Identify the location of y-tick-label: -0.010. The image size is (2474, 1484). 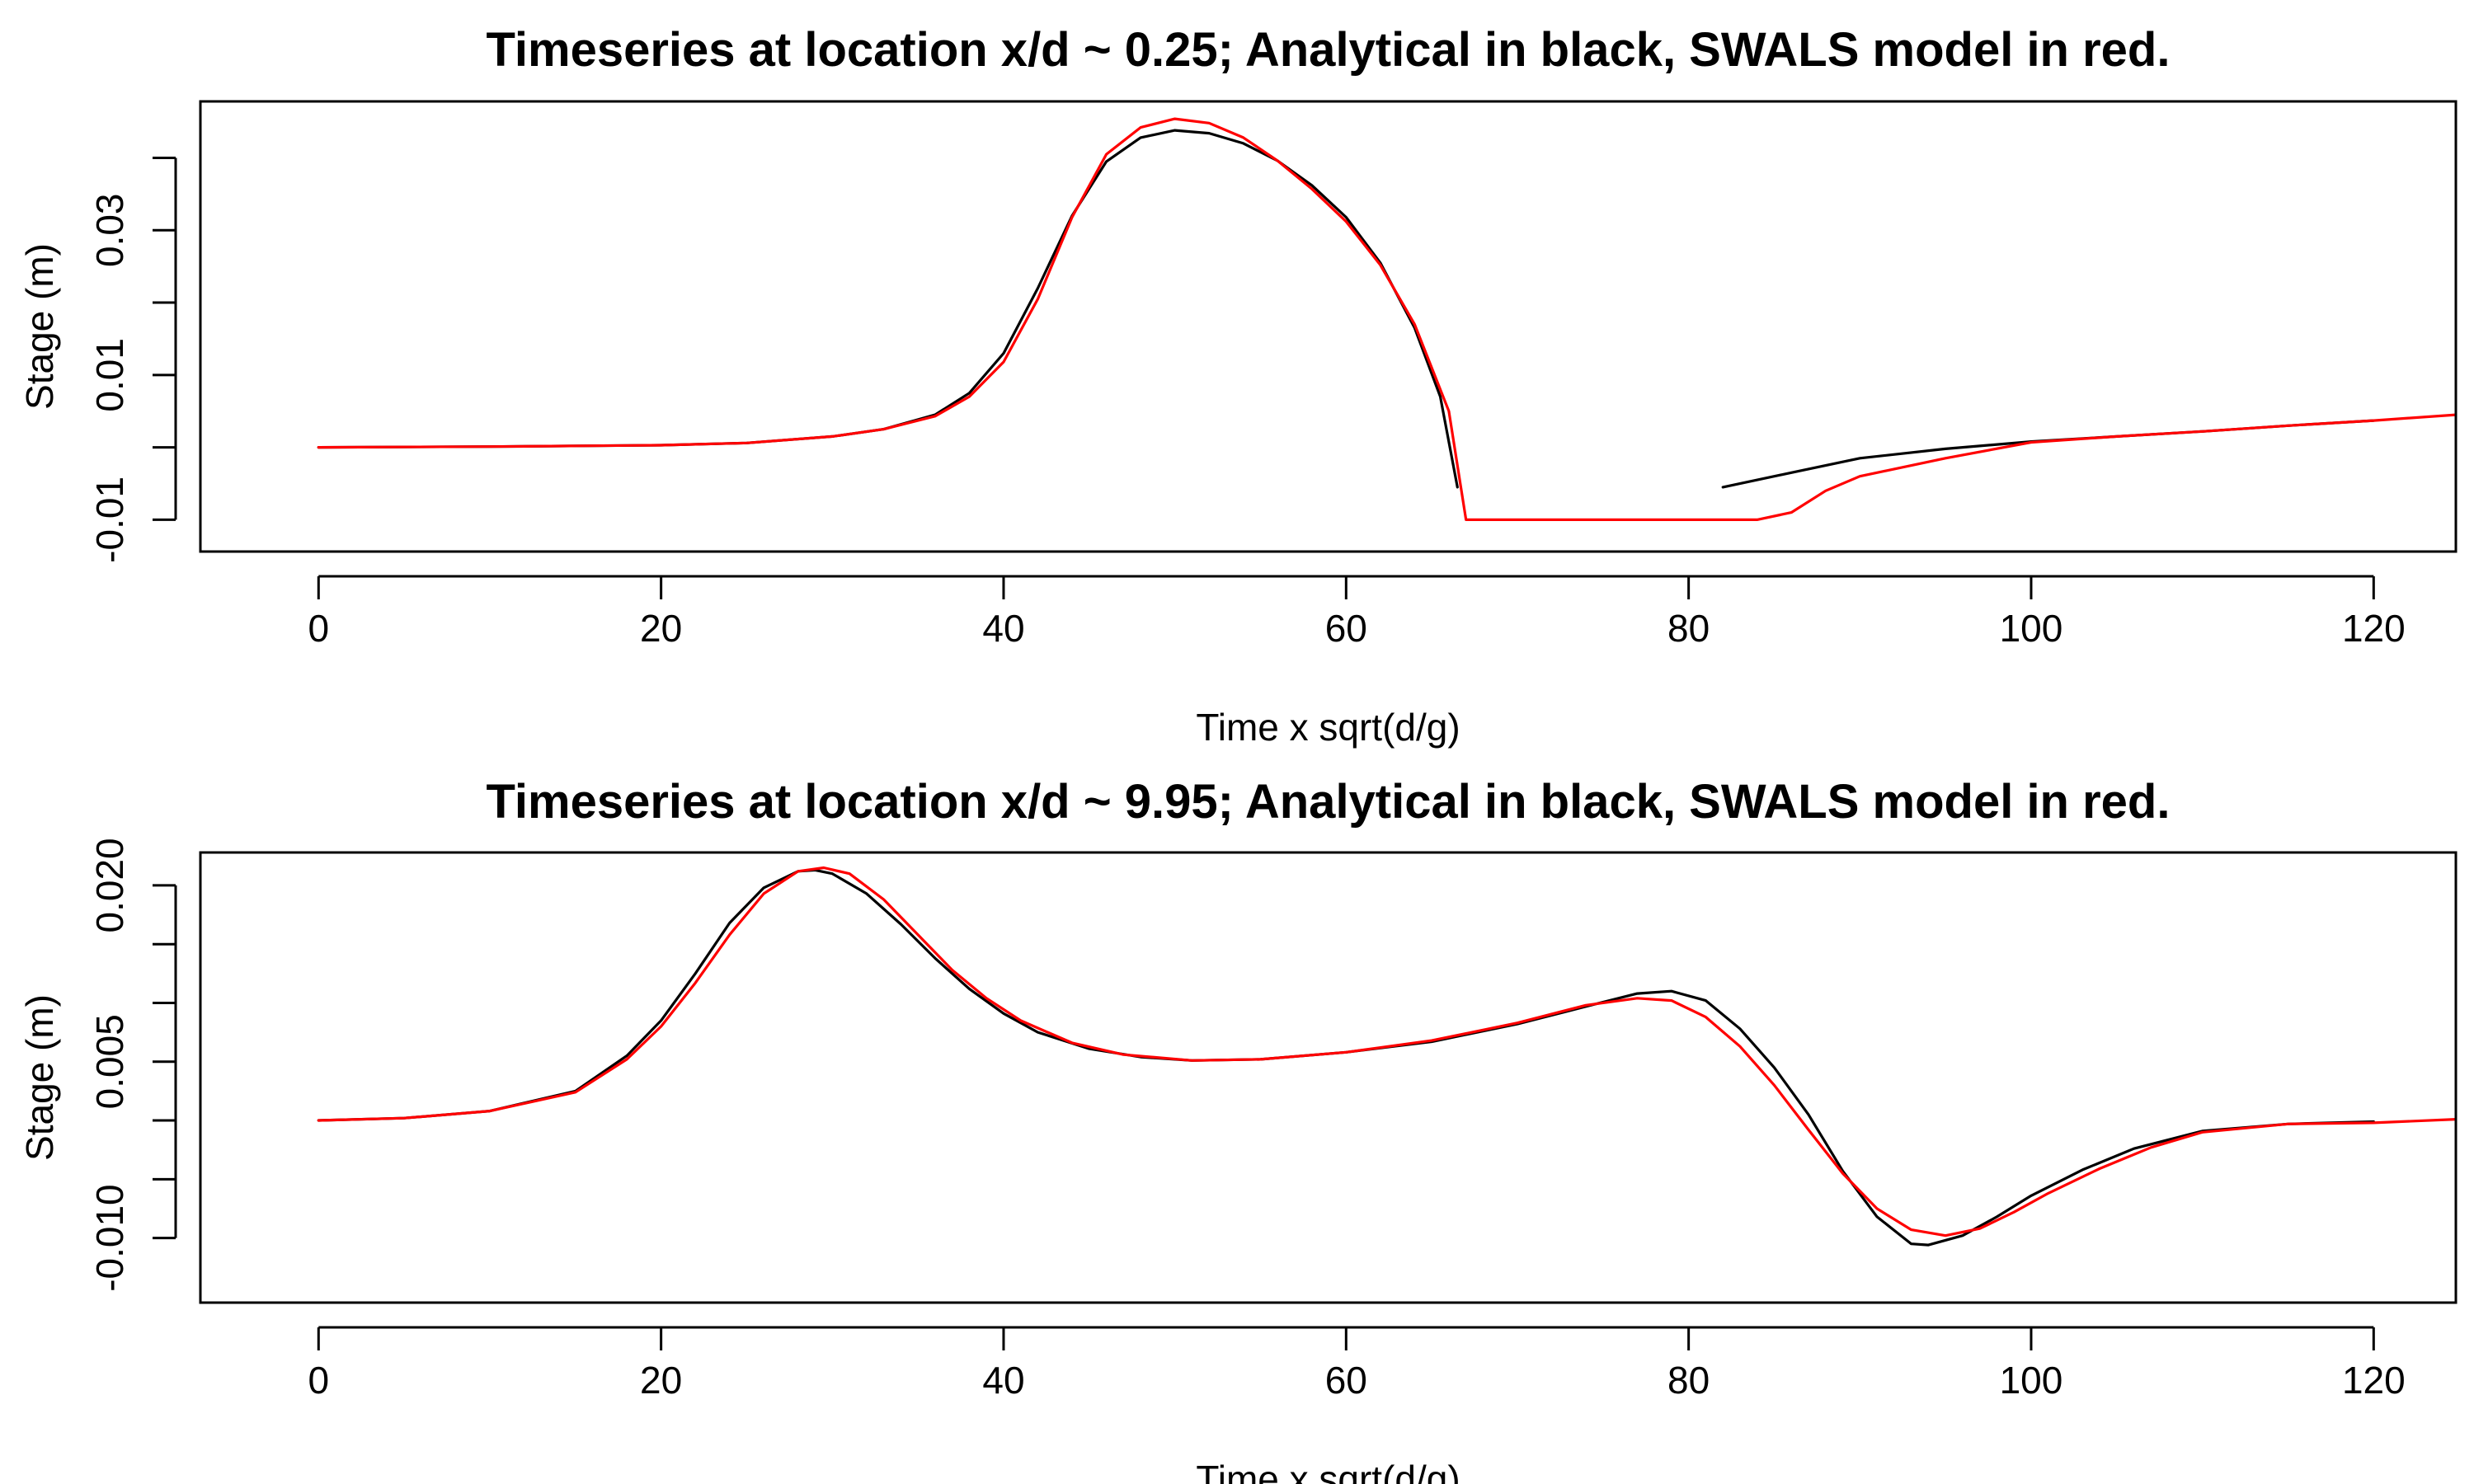
(109, 1237).